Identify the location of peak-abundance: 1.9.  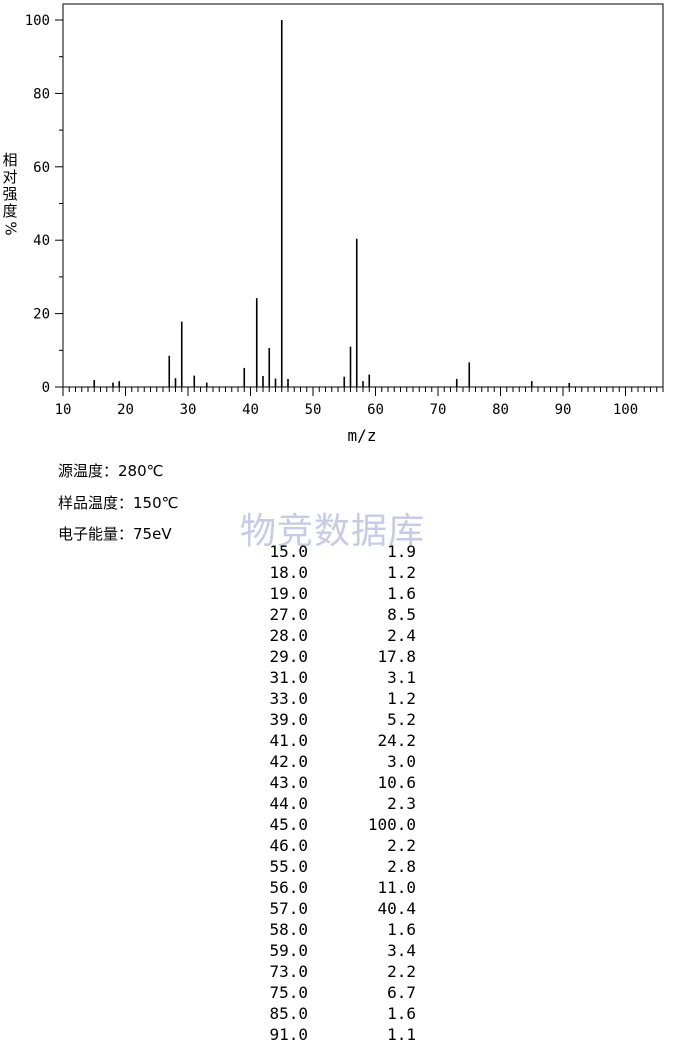
(401, 551).